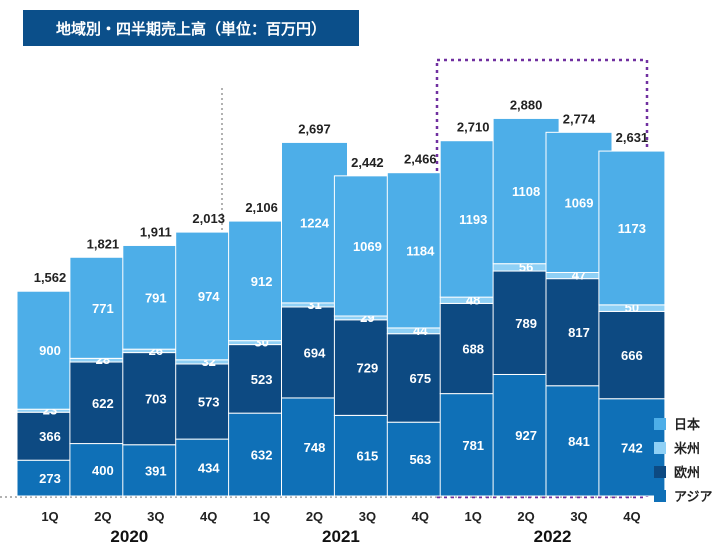  I want to click on data-label-アジア: 563, so click(420, 459).